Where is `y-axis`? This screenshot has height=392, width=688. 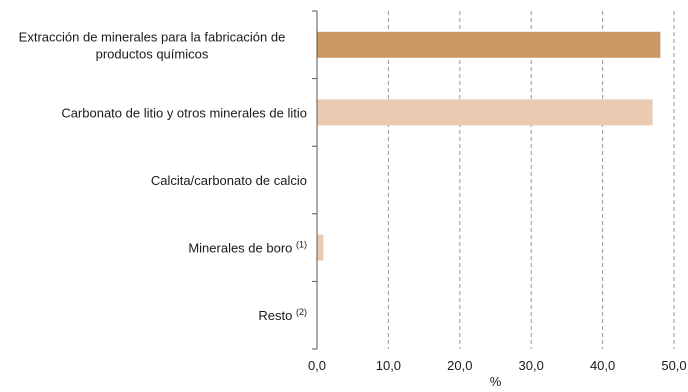 y-axis is located at coordinates (315, 180).